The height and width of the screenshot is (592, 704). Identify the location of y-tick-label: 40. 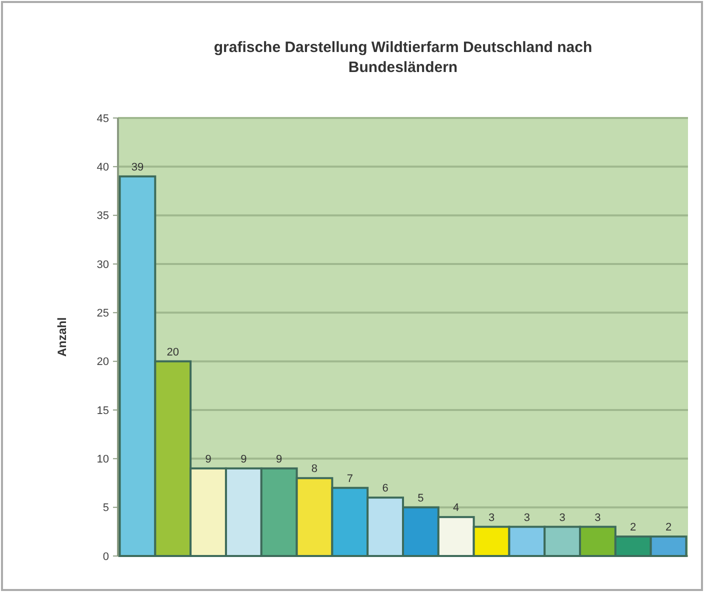
(102, 168).